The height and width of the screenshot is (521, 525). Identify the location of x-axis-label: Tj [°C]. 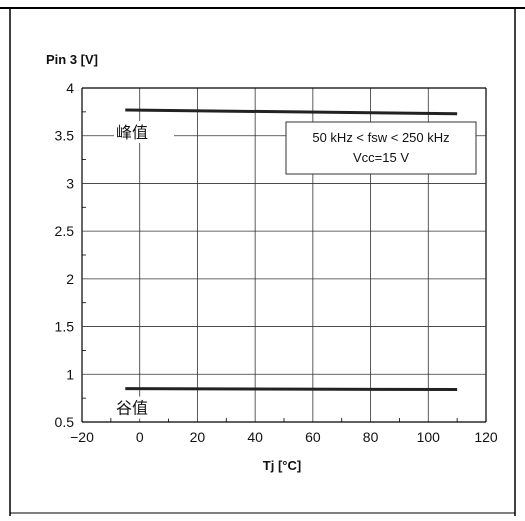
(282, 465).